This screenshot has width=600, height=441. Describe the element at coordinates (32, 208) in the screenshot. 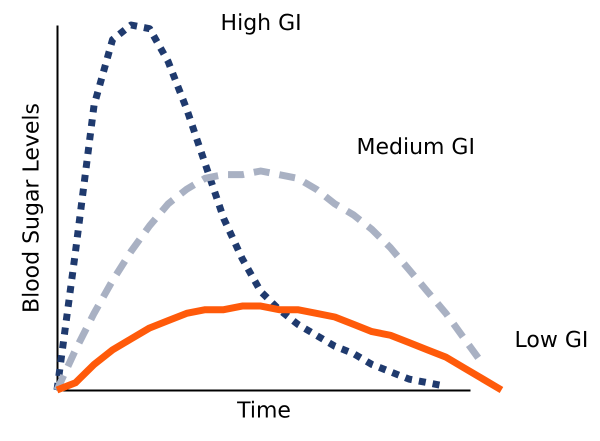

I see `y-axis-title: Blood Sugar Levels` at that location.